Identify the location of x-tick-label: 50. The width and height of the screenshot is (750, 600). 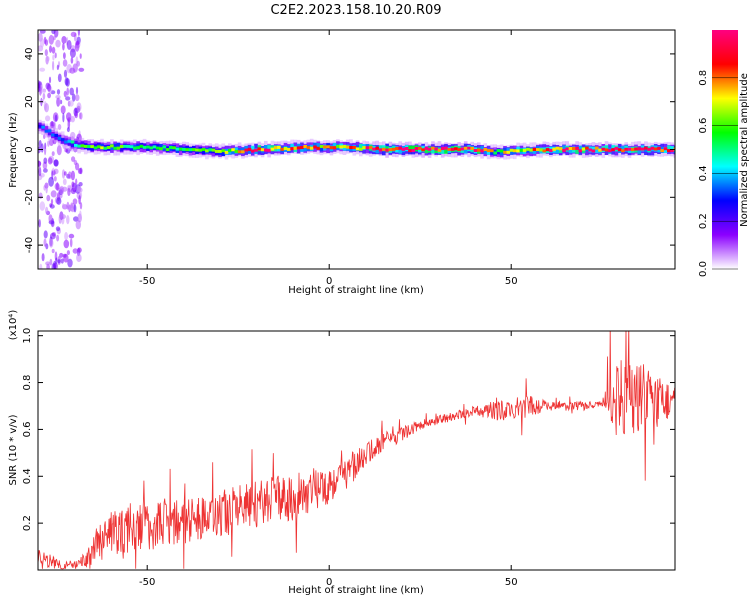
(511, 582).